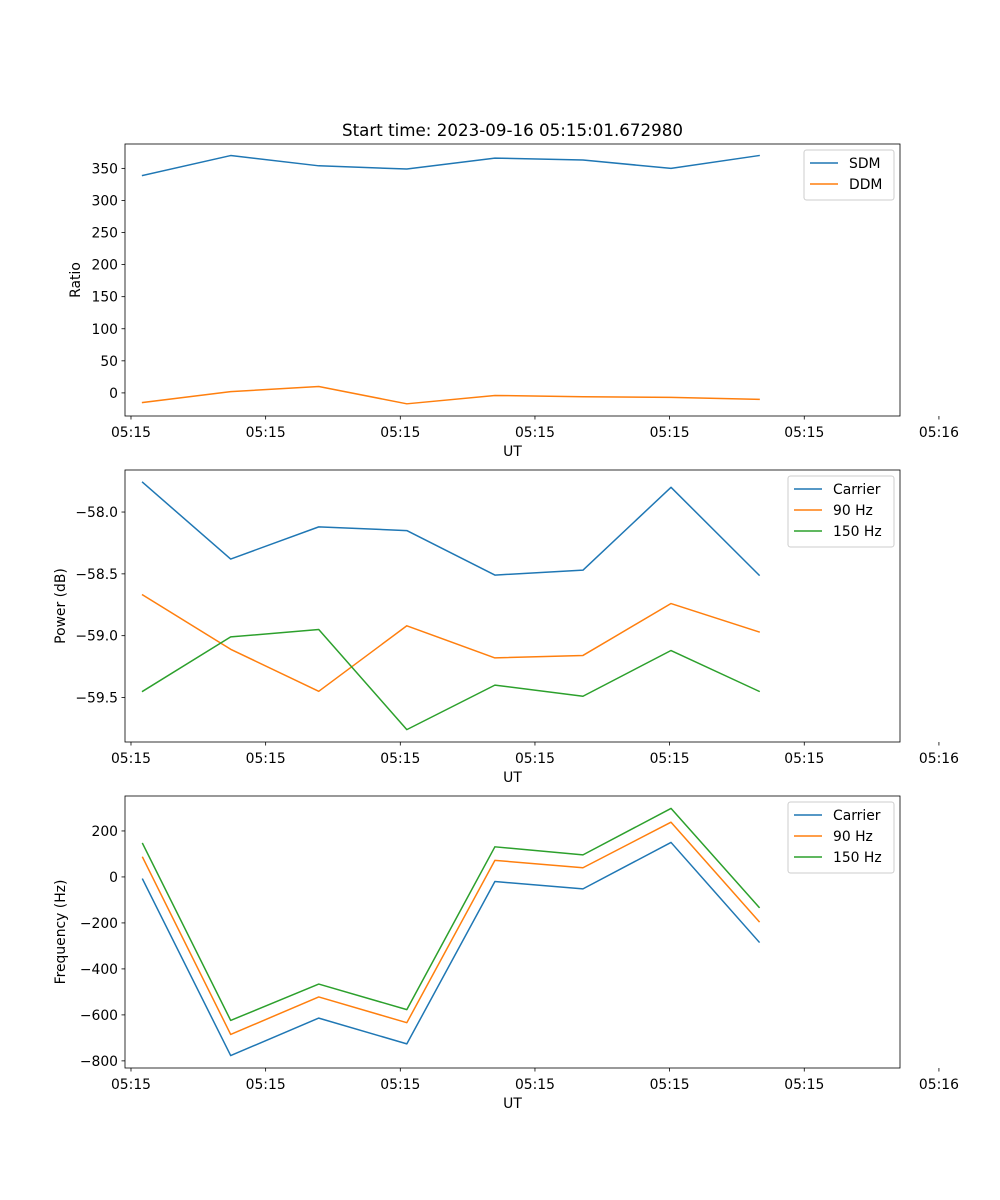 The height and width of the screenshot is (1200, 1000). I want to click on y-tick-label: 350, so click(104, 169).